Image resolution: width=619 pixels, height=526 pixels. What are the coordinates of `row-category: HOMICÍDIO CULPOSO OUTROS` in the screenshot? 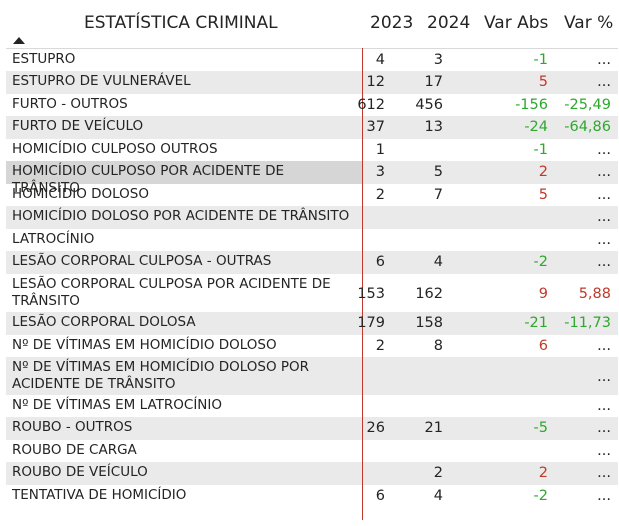 It's located at (115, 149).